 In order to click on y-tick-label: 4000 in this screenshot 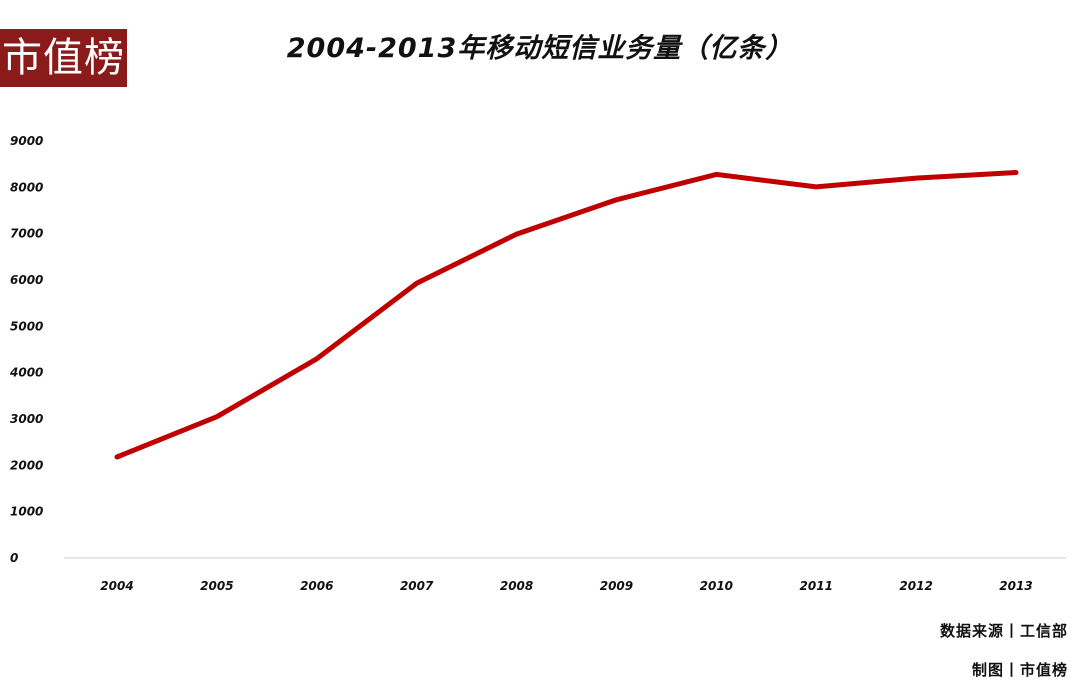, I will do `click(26, 373)`.